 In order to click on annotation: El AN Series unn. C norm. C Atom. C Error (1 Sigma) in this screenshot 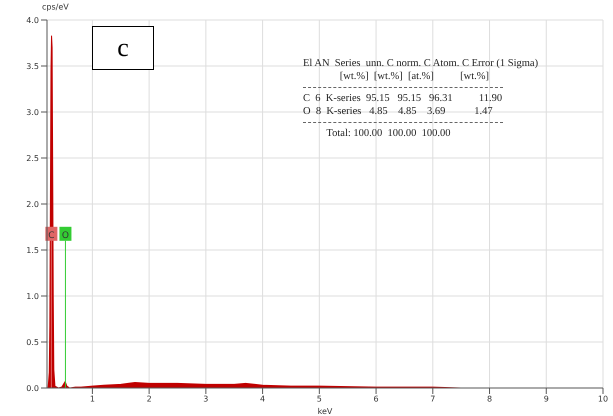, I will do `click(420, 63)`.